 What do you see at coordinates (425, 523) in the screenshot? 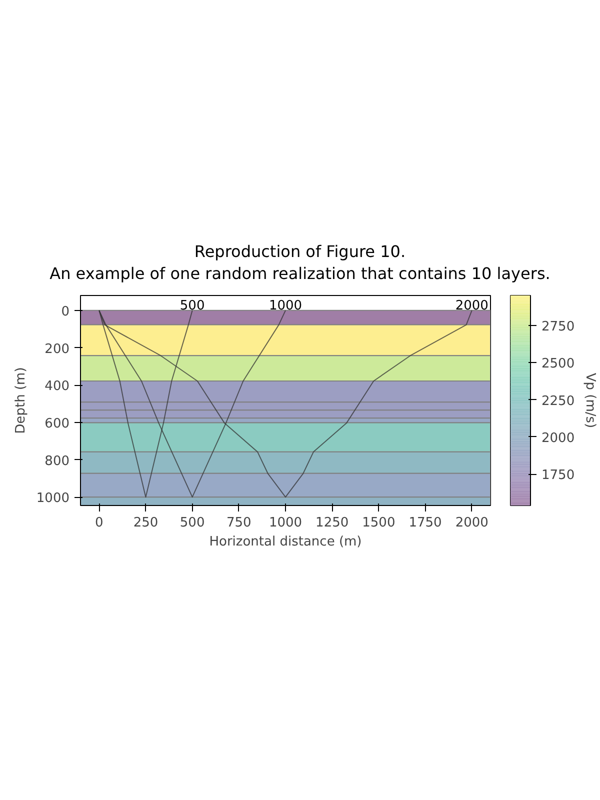
I see `x-tick-label: 1750` at bounding box center [425, 523].